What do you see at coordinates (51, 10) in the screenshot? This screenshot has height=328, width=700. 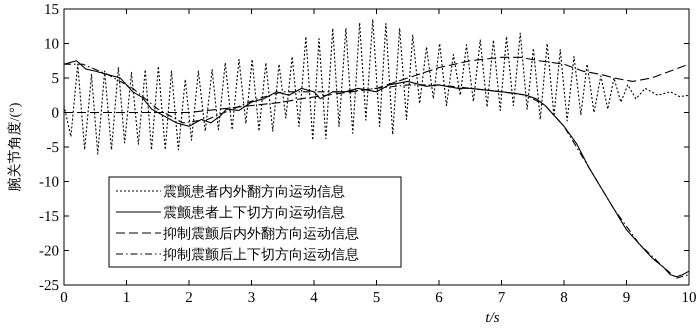 I see `y-tick-label: 15` at bounding box center [51, 10].